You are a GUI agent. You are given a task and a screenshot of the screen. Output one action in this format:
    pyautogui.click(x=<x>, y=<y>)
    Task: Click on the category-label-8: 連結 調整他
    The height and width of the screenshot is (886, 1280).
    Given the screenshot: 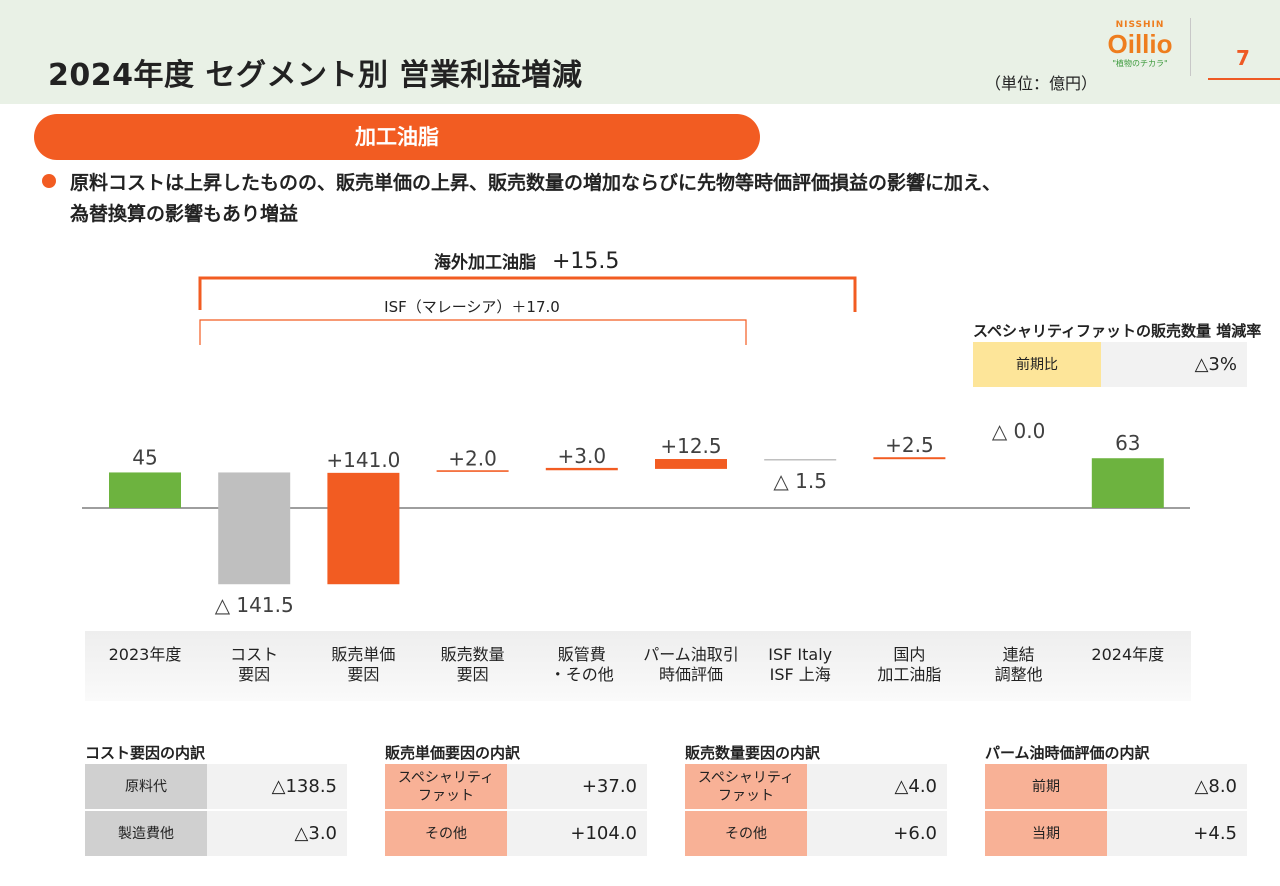 What is the action you would take?
    pyautogui.click(x=1018, y=664)
    